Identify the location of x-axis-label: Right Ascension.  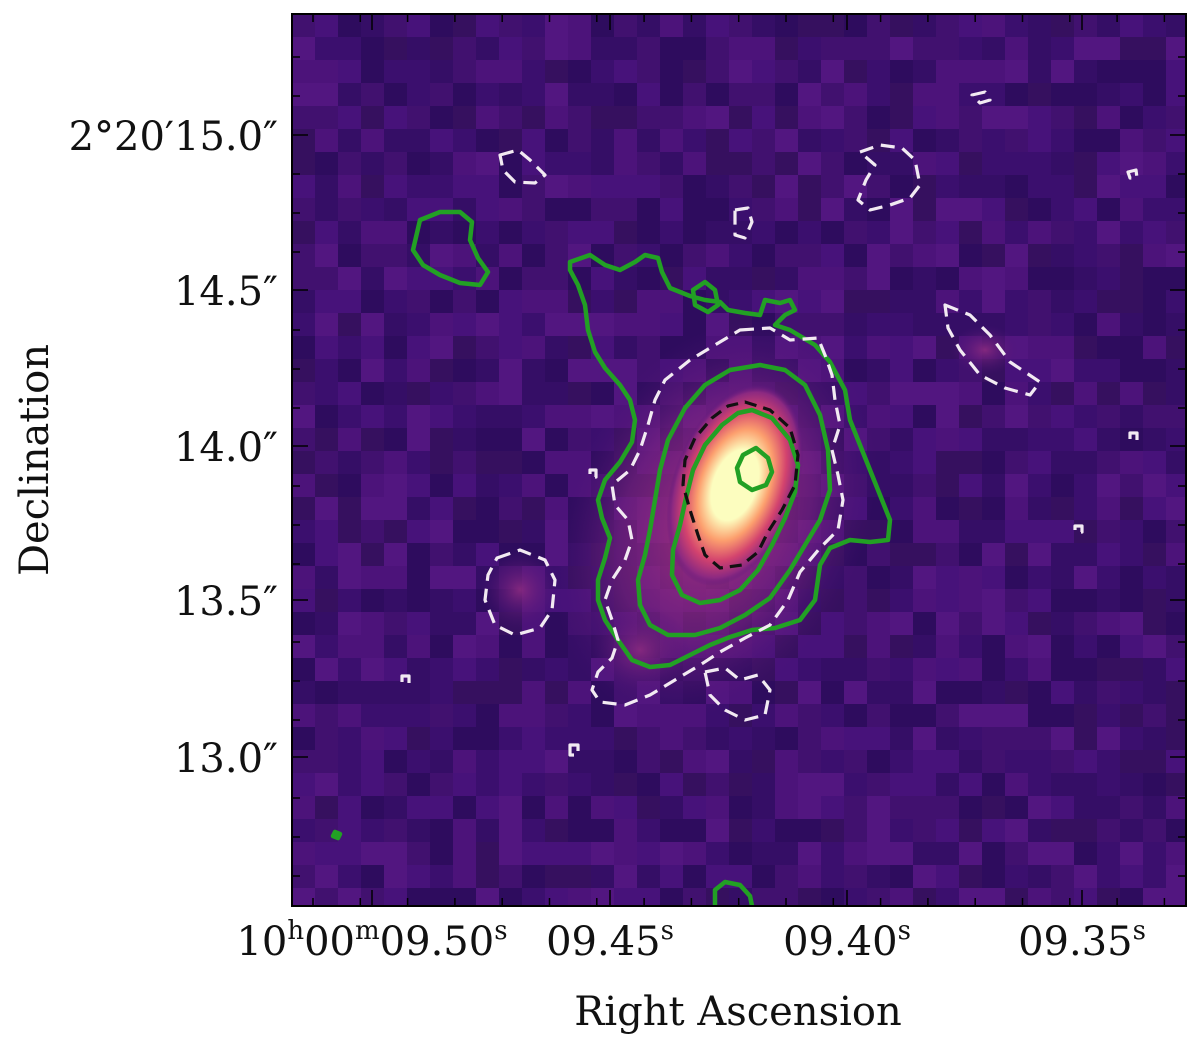
(737, 1012).